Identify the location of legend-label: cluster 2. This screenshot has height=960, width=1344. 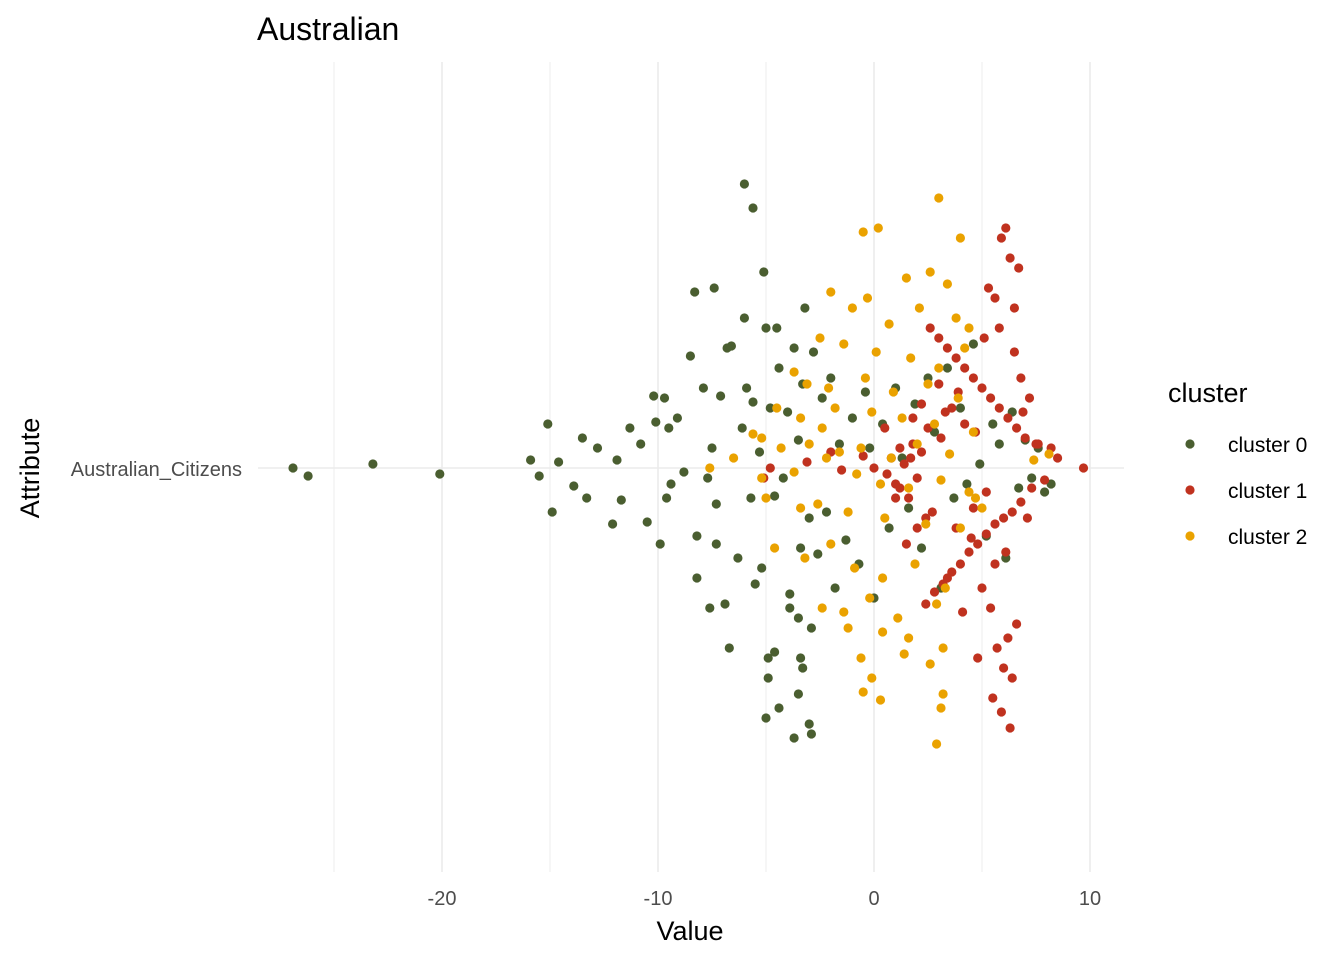
(1267, 537).